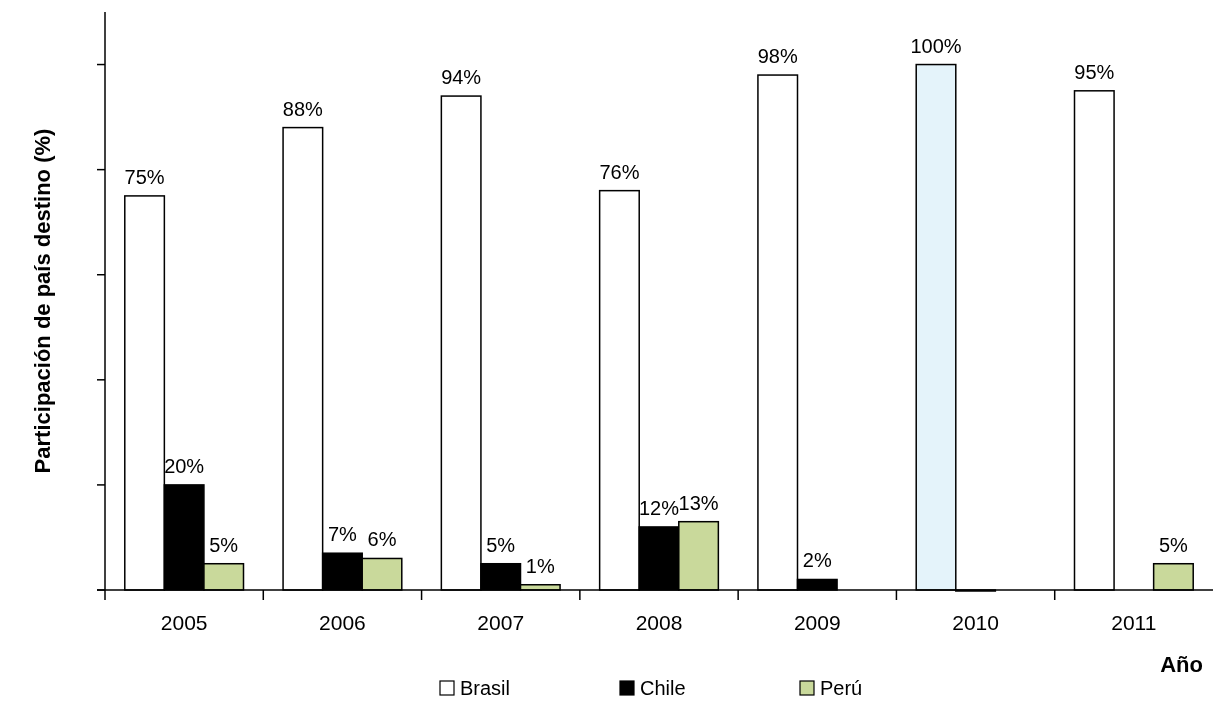 The image size is (1223, 720). I want to click on legend-label: Perú, so click(841, 688).